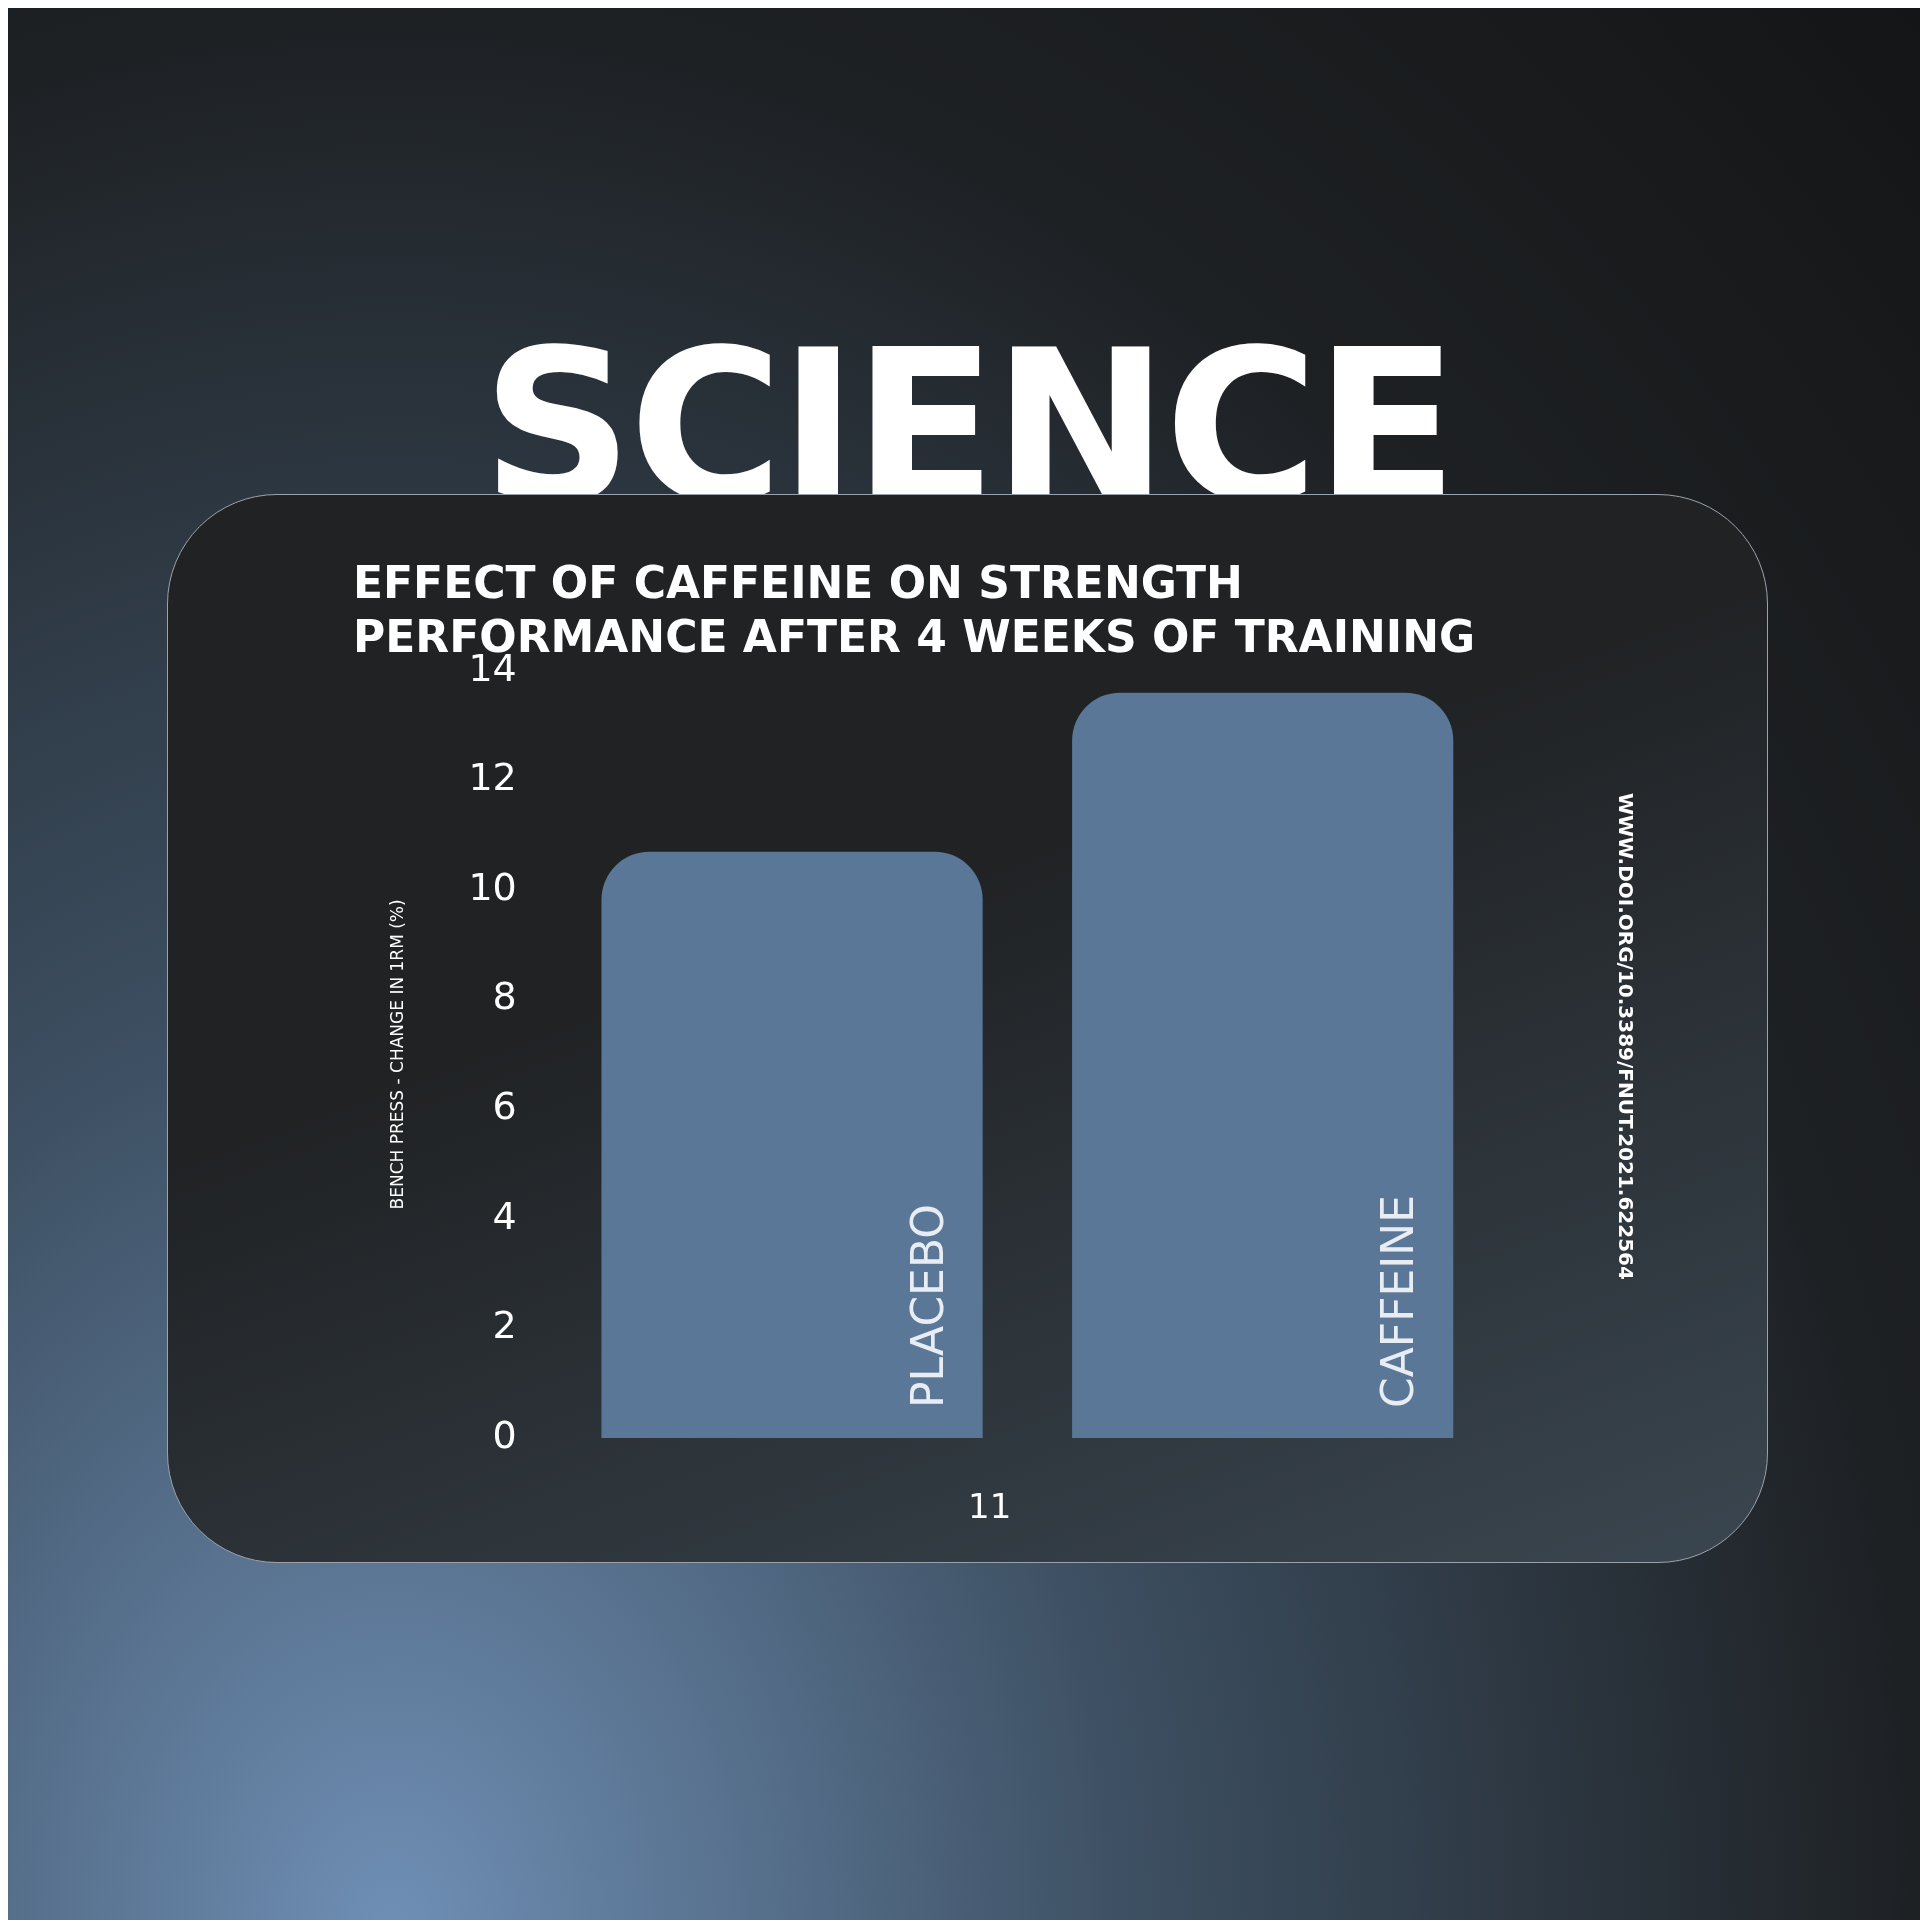 The width and height of the screenshot is (1920, 1920). What do you see at coordinates (492, 777) in the screenshot?
I see `y-tick-label: 12` at bounding box center [492, 777].